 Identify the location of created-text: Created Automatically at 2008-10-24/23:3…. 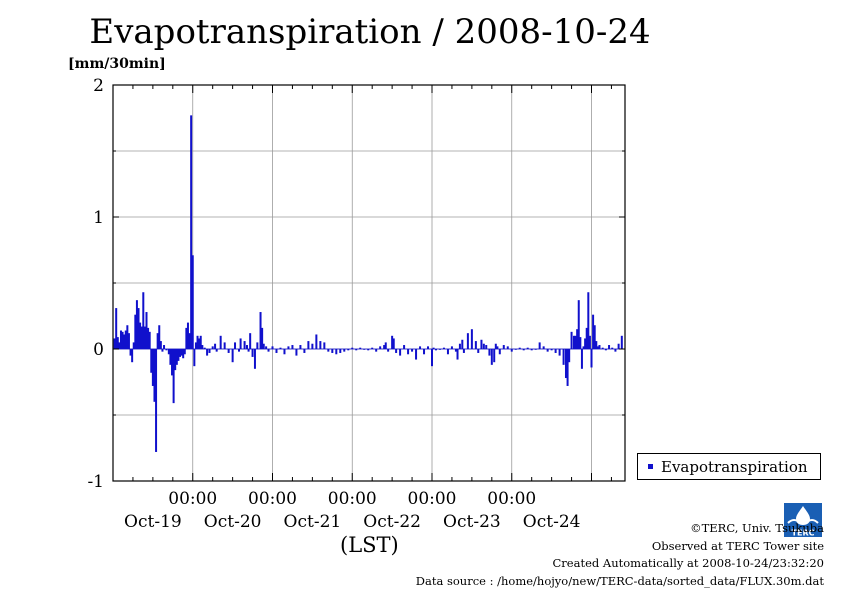
(688, 563).